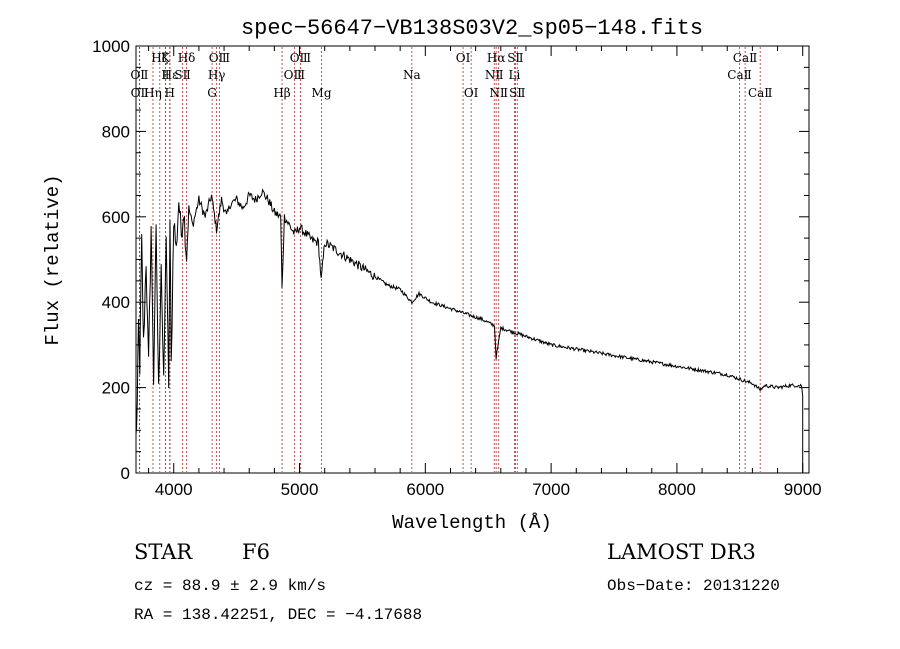 The image size is (900, 649). What do you see at coordinates (125, 473) in the screenshot?
I see `y-tick-label: 0` at bounding box center [125, 473].